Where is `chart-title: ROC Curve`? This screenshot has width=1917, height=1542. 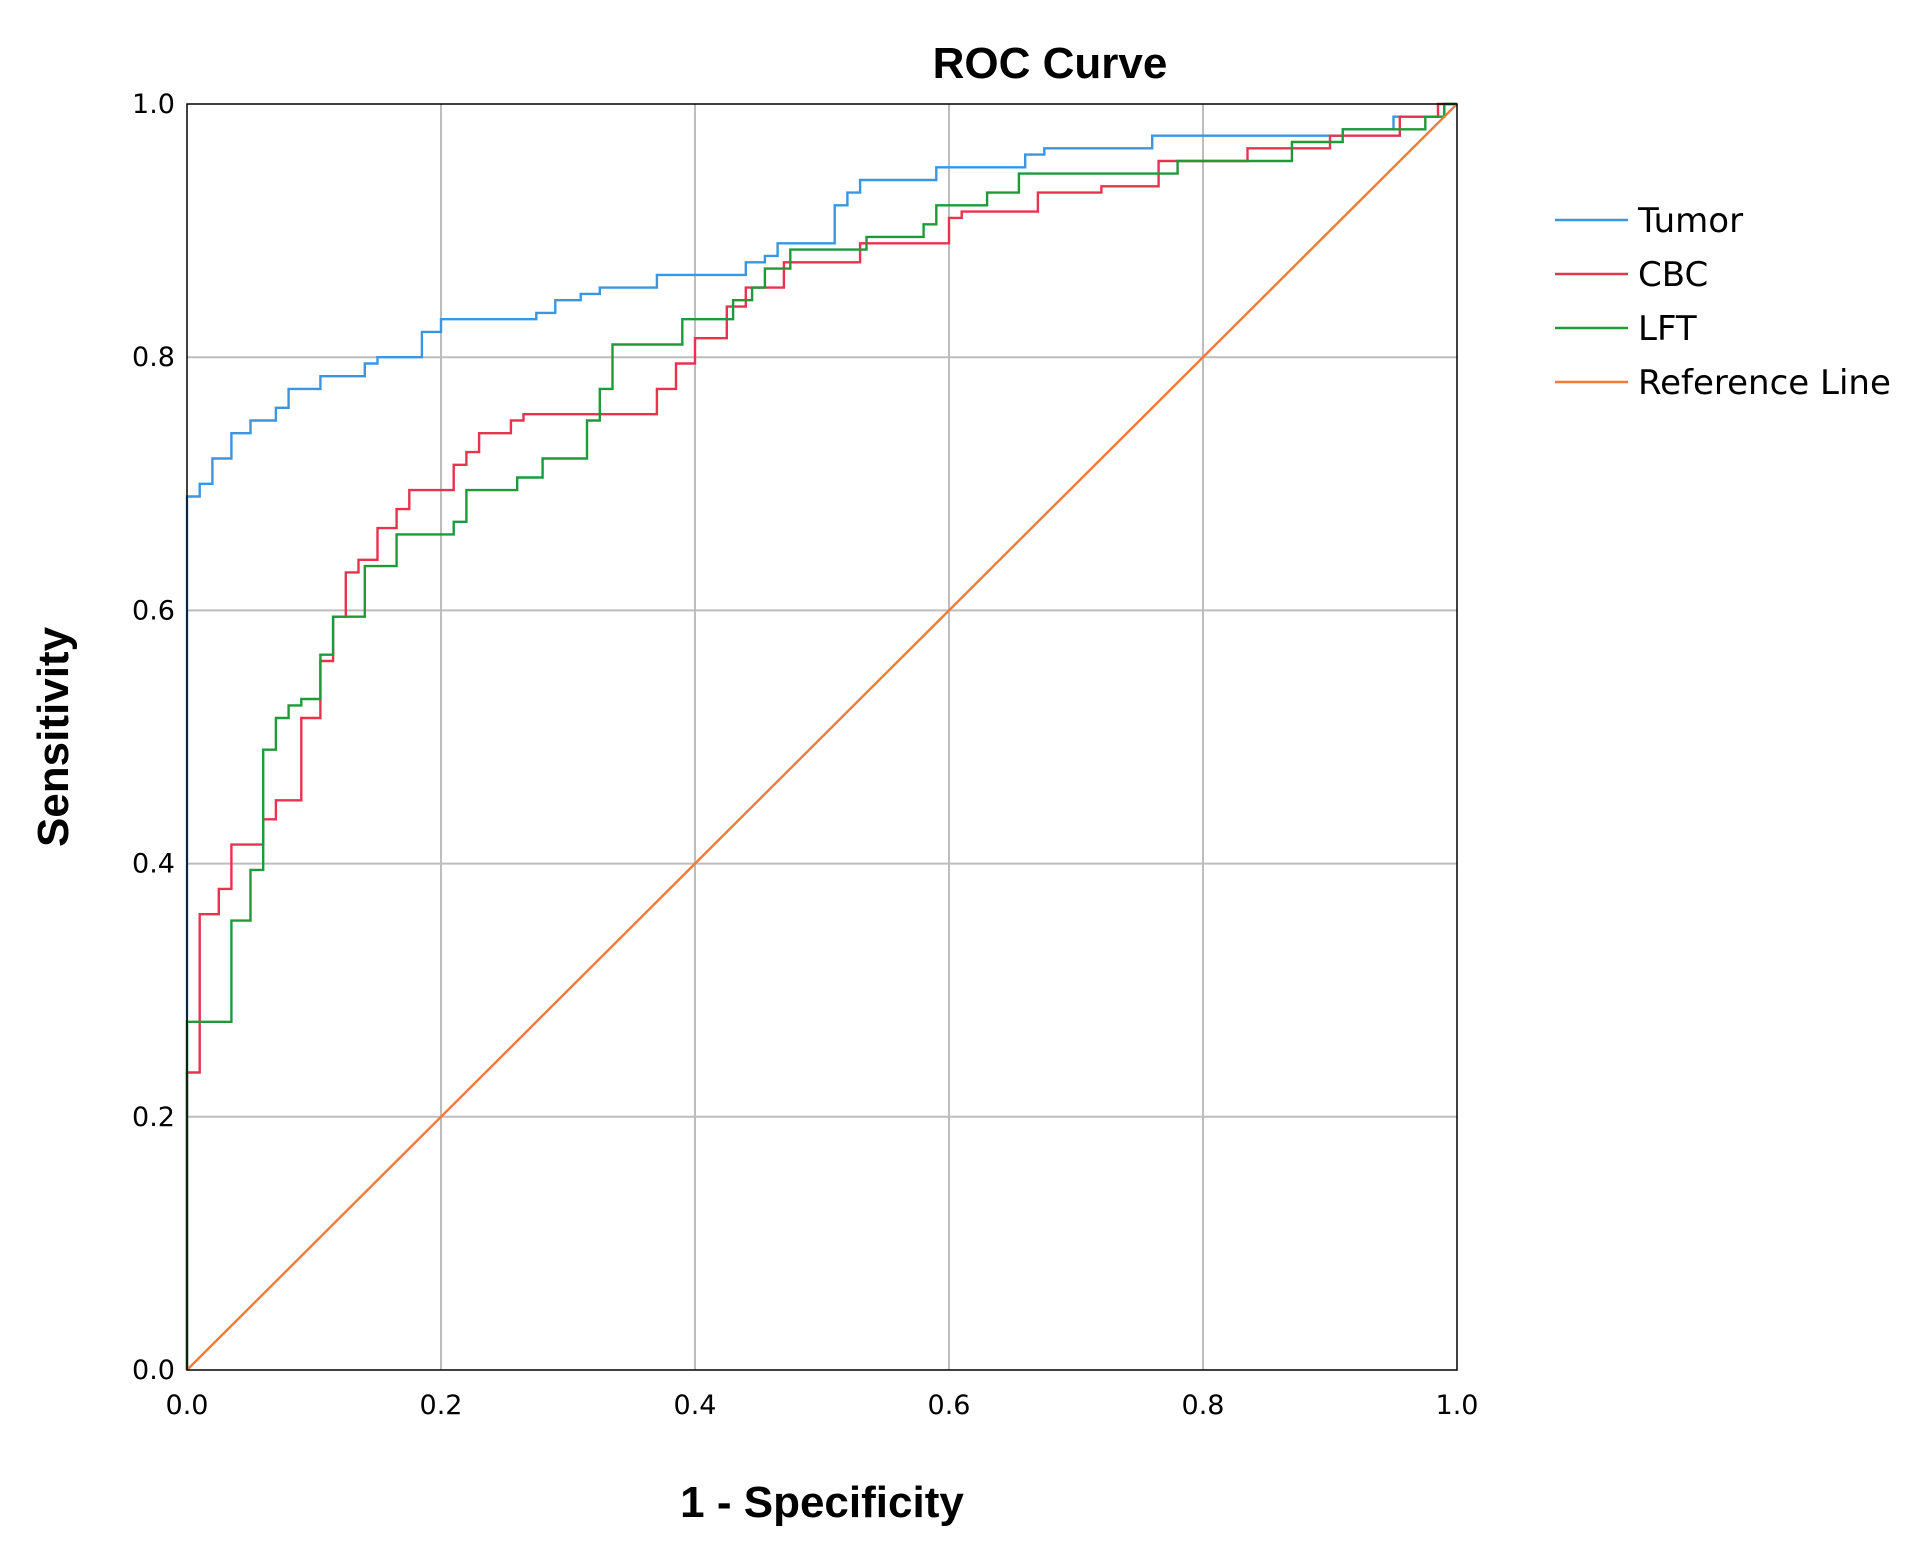 chart-title: ROC Curve is located at coordinates (1050, 63).